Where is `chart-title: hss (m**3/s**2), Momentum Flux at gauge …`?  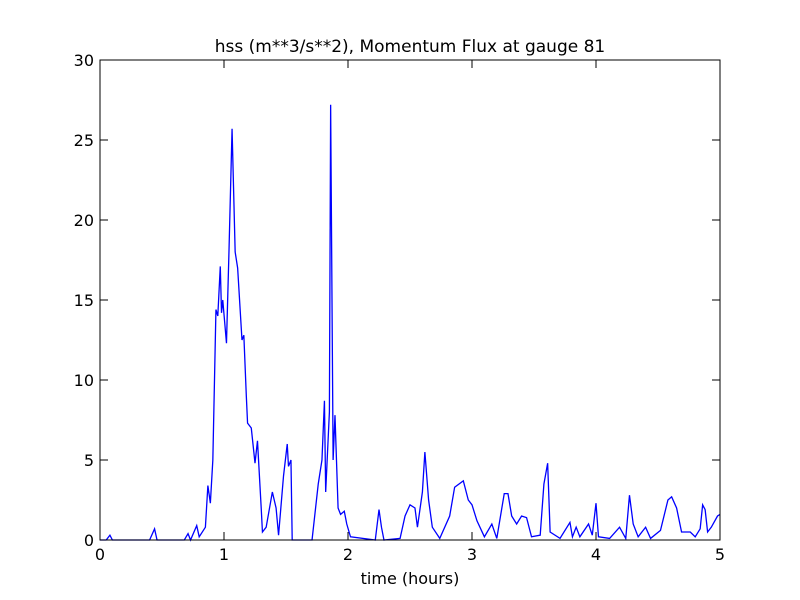 chart-title: hss (m**3/s**2), Momentum Flux at gauge … is located at coordinates (410, 47).